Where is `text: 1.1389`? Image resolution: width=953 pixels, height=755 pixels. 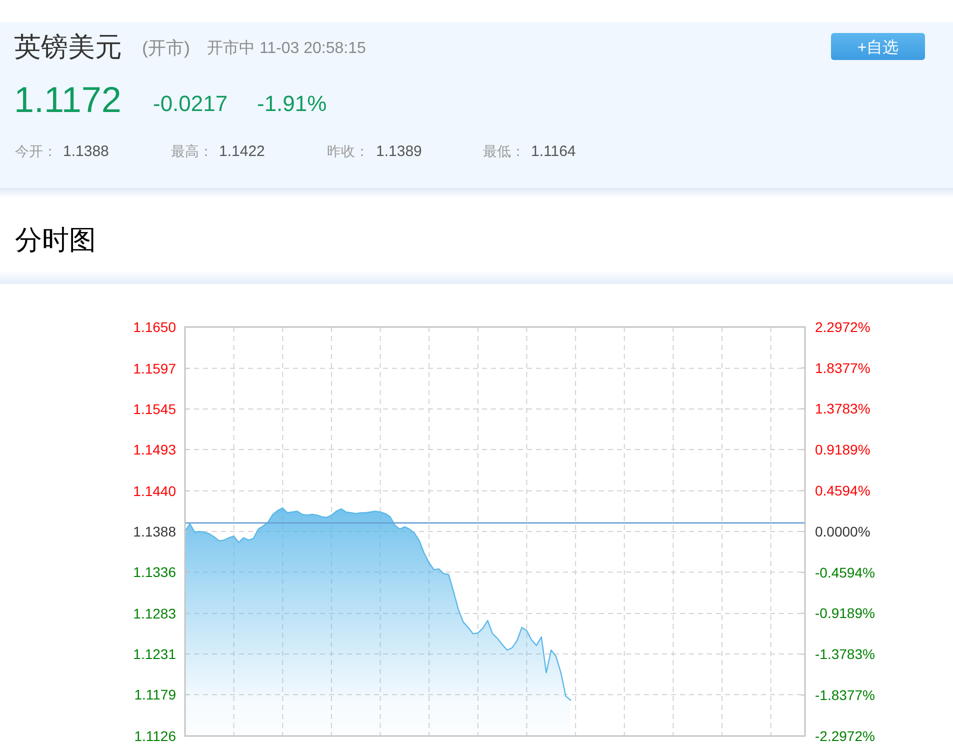
text: 1.1389 is located at coordinates (399, 151).